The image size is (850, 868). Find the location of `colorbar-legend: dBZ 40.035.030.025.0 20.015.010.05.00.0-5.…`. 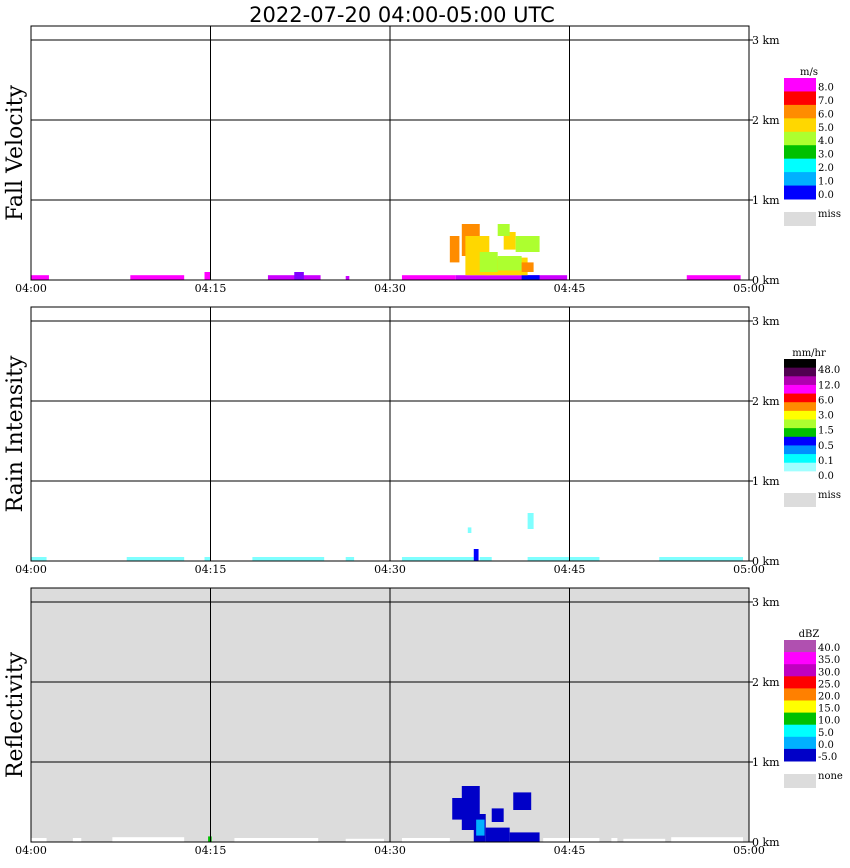

colorbar-legend: dBZ 40.035.030.025.0 20.015.010.05.00.0-5.… is located at coordinates (813, 708).